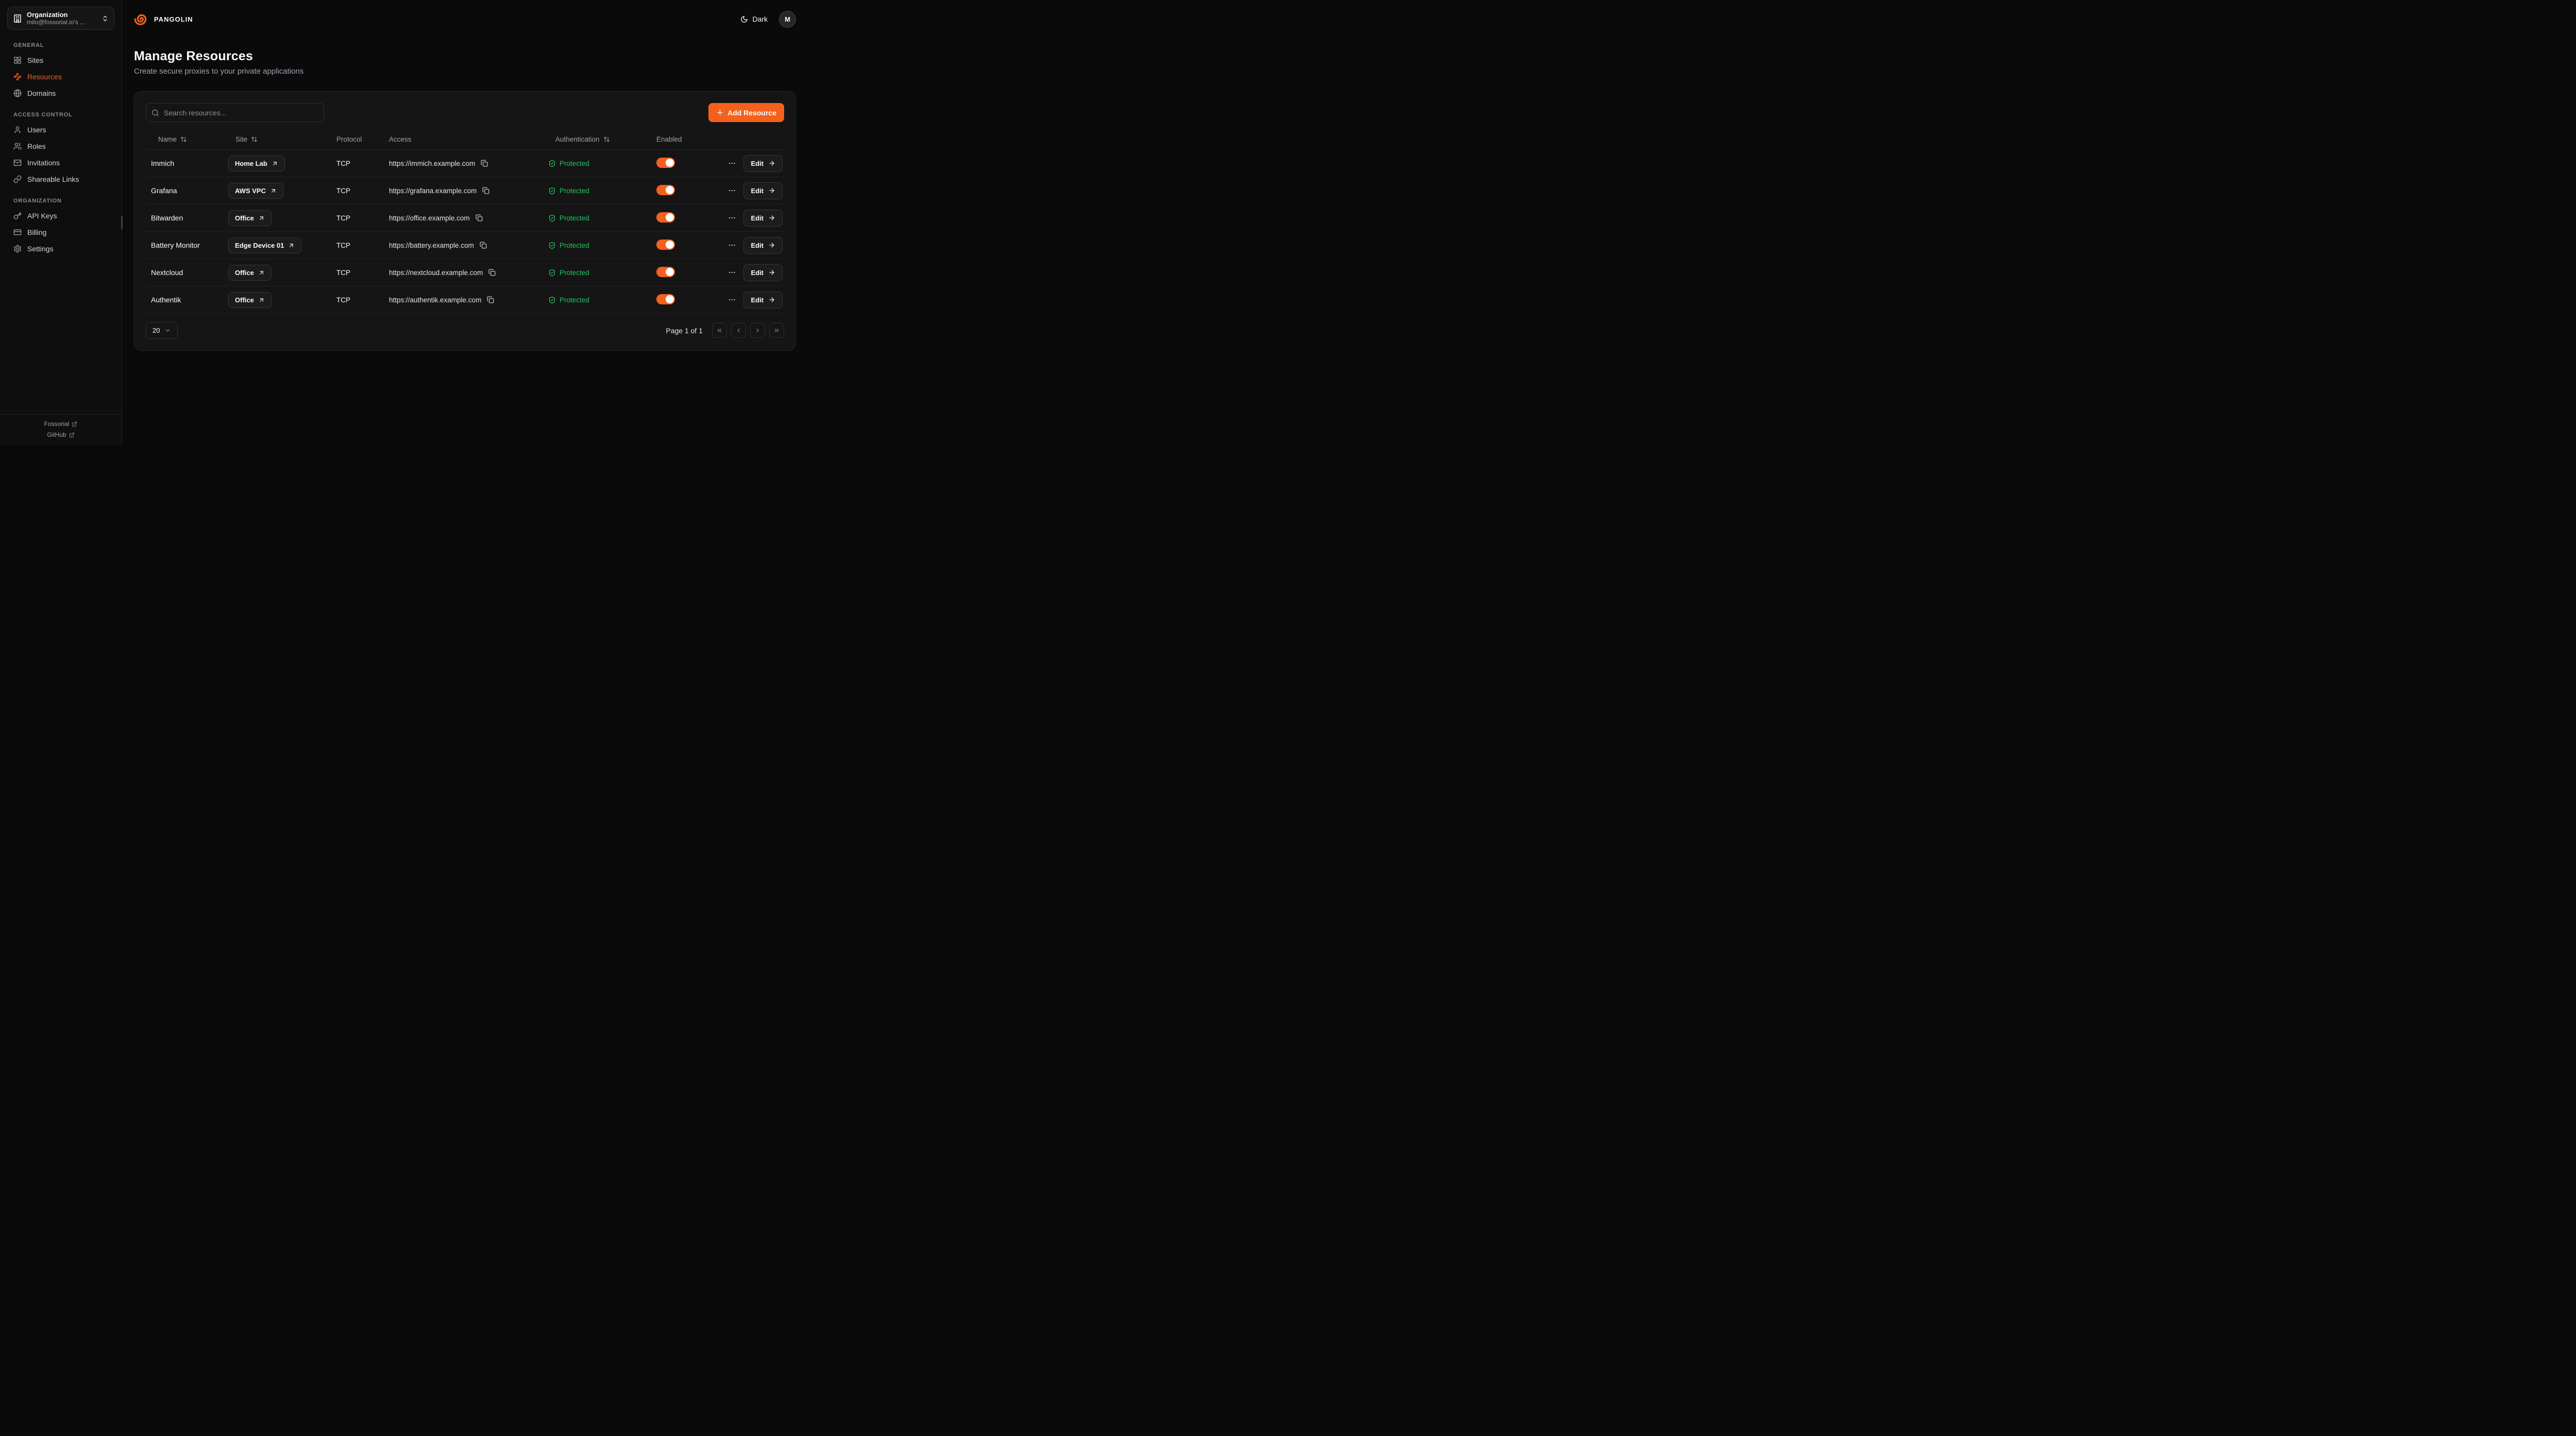 The image size is (2576, 1436). Describe the element at coordinates (282, 139) in the screenshot. I see `column-header-site: Site` at that location.